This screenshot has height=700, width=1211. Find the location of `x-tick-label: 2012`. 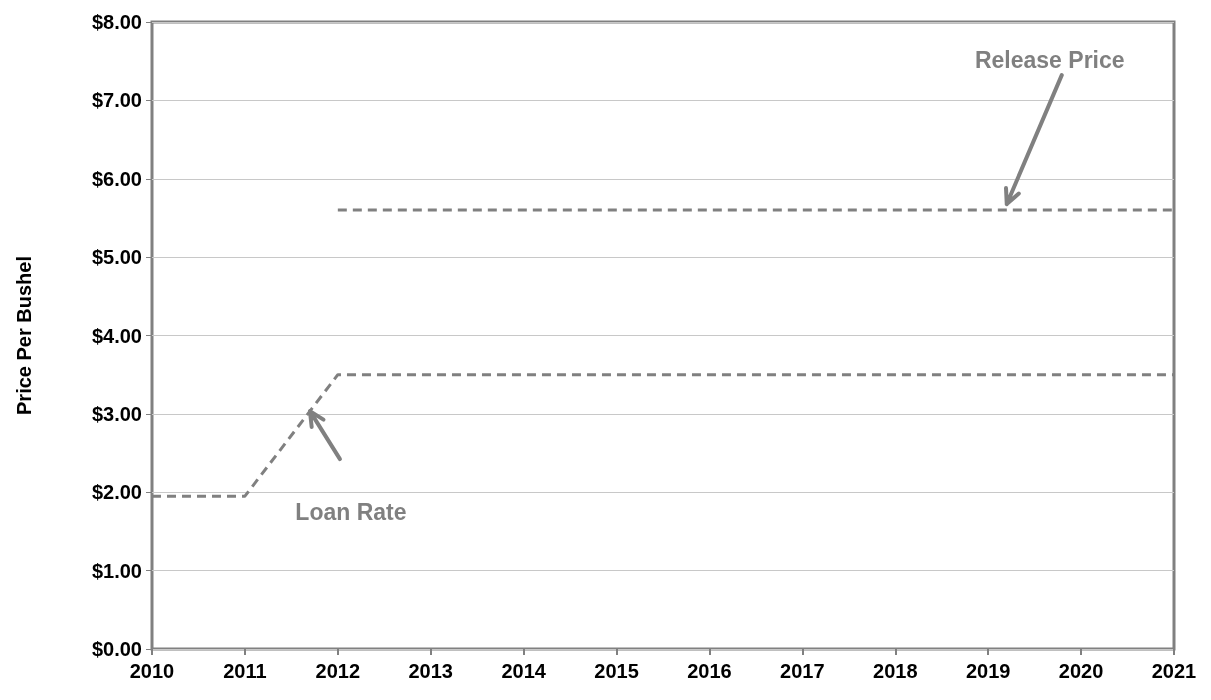

x-tick-label: 2012 is located at coordinates (338, 671).